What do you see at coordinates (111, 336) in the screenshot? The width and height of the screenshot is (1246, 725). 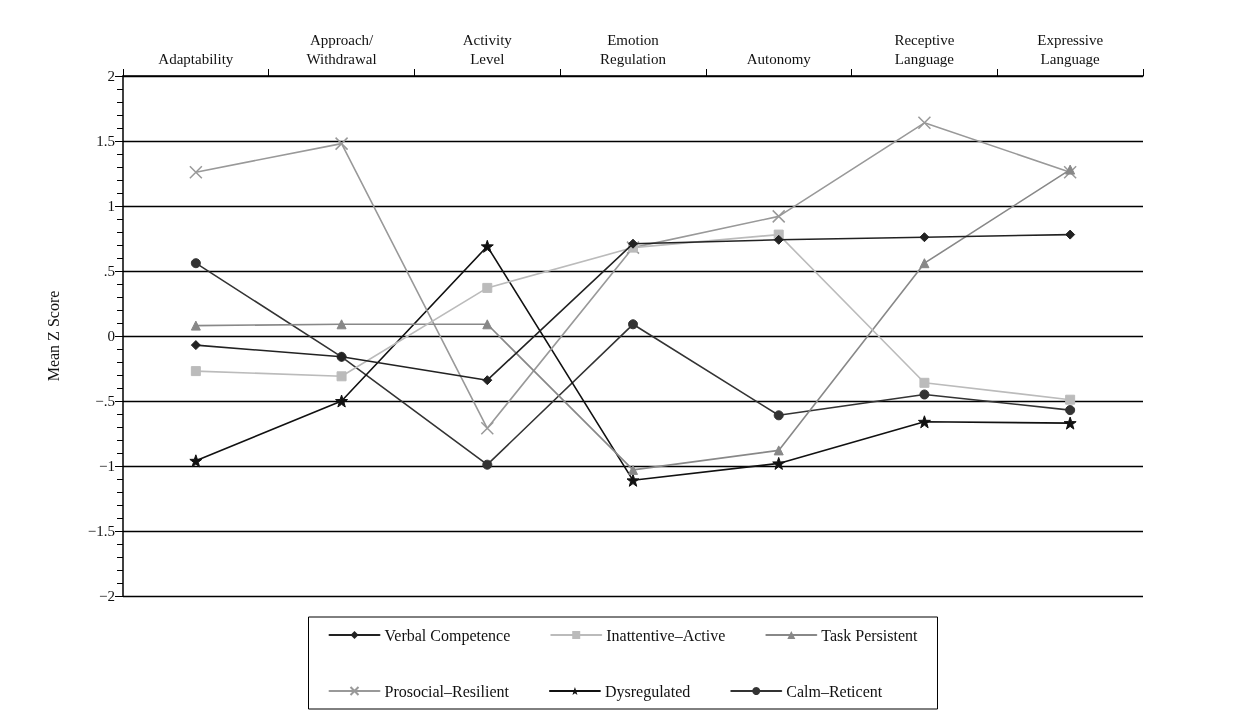 I see `y-tick-label: 0` at bounding box center [111, 336].